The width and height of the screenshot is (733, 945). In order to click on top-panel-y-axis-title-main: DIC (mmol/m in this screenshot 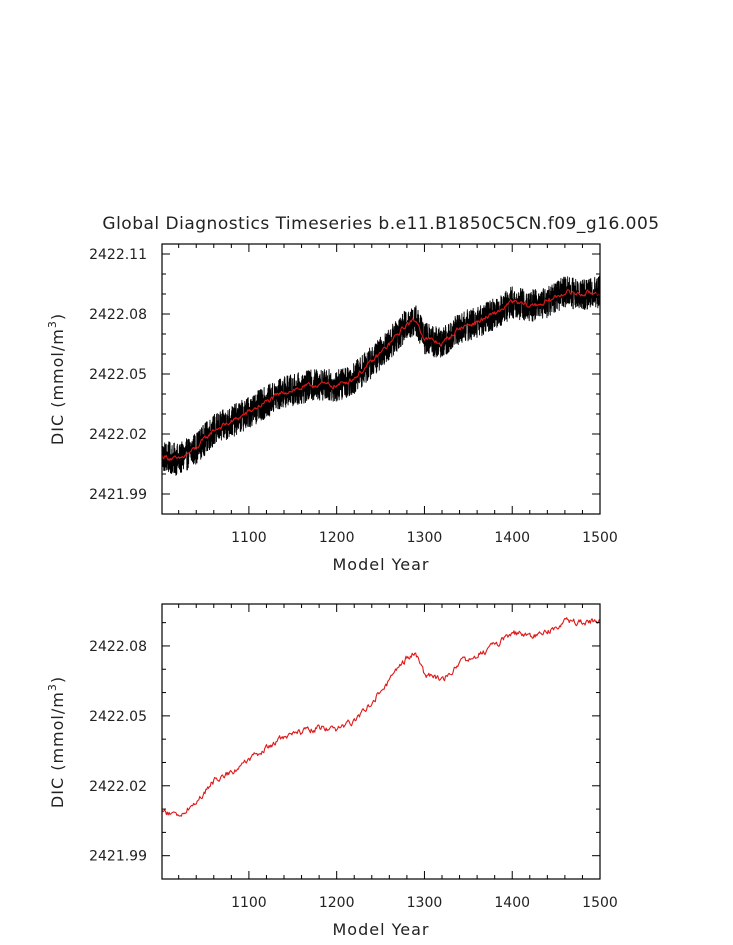, I will do `click(57, 386)`.